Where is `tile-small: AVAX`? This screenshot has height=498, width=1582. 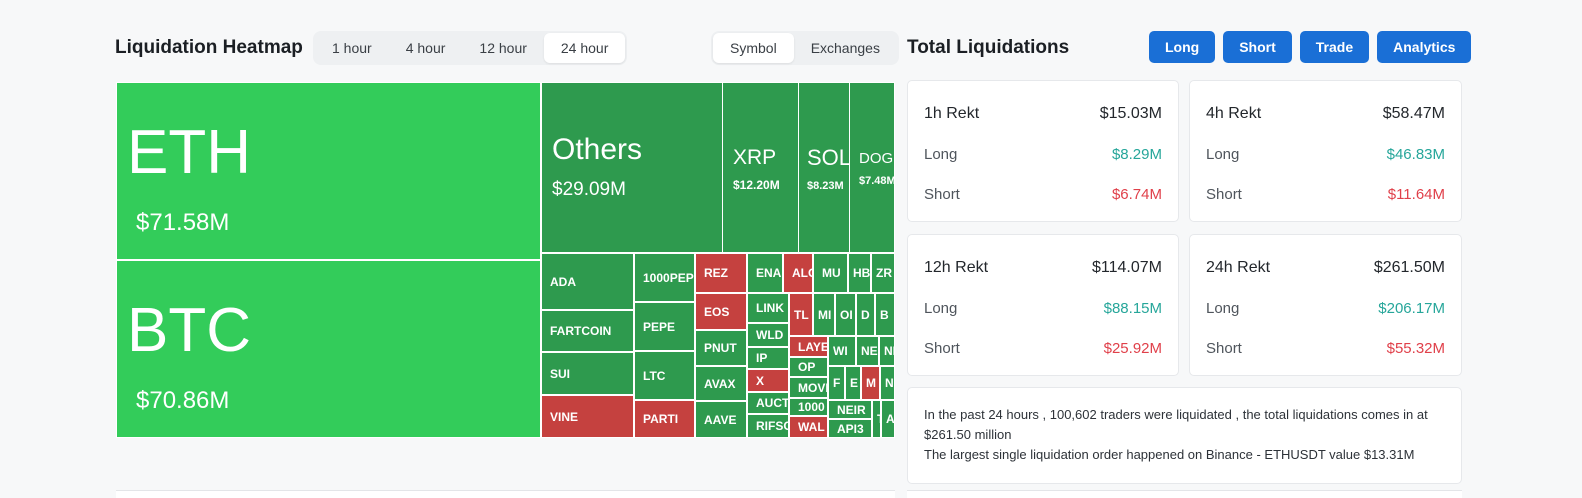 tile-small: AVAX is located at coordinates (721, 383).